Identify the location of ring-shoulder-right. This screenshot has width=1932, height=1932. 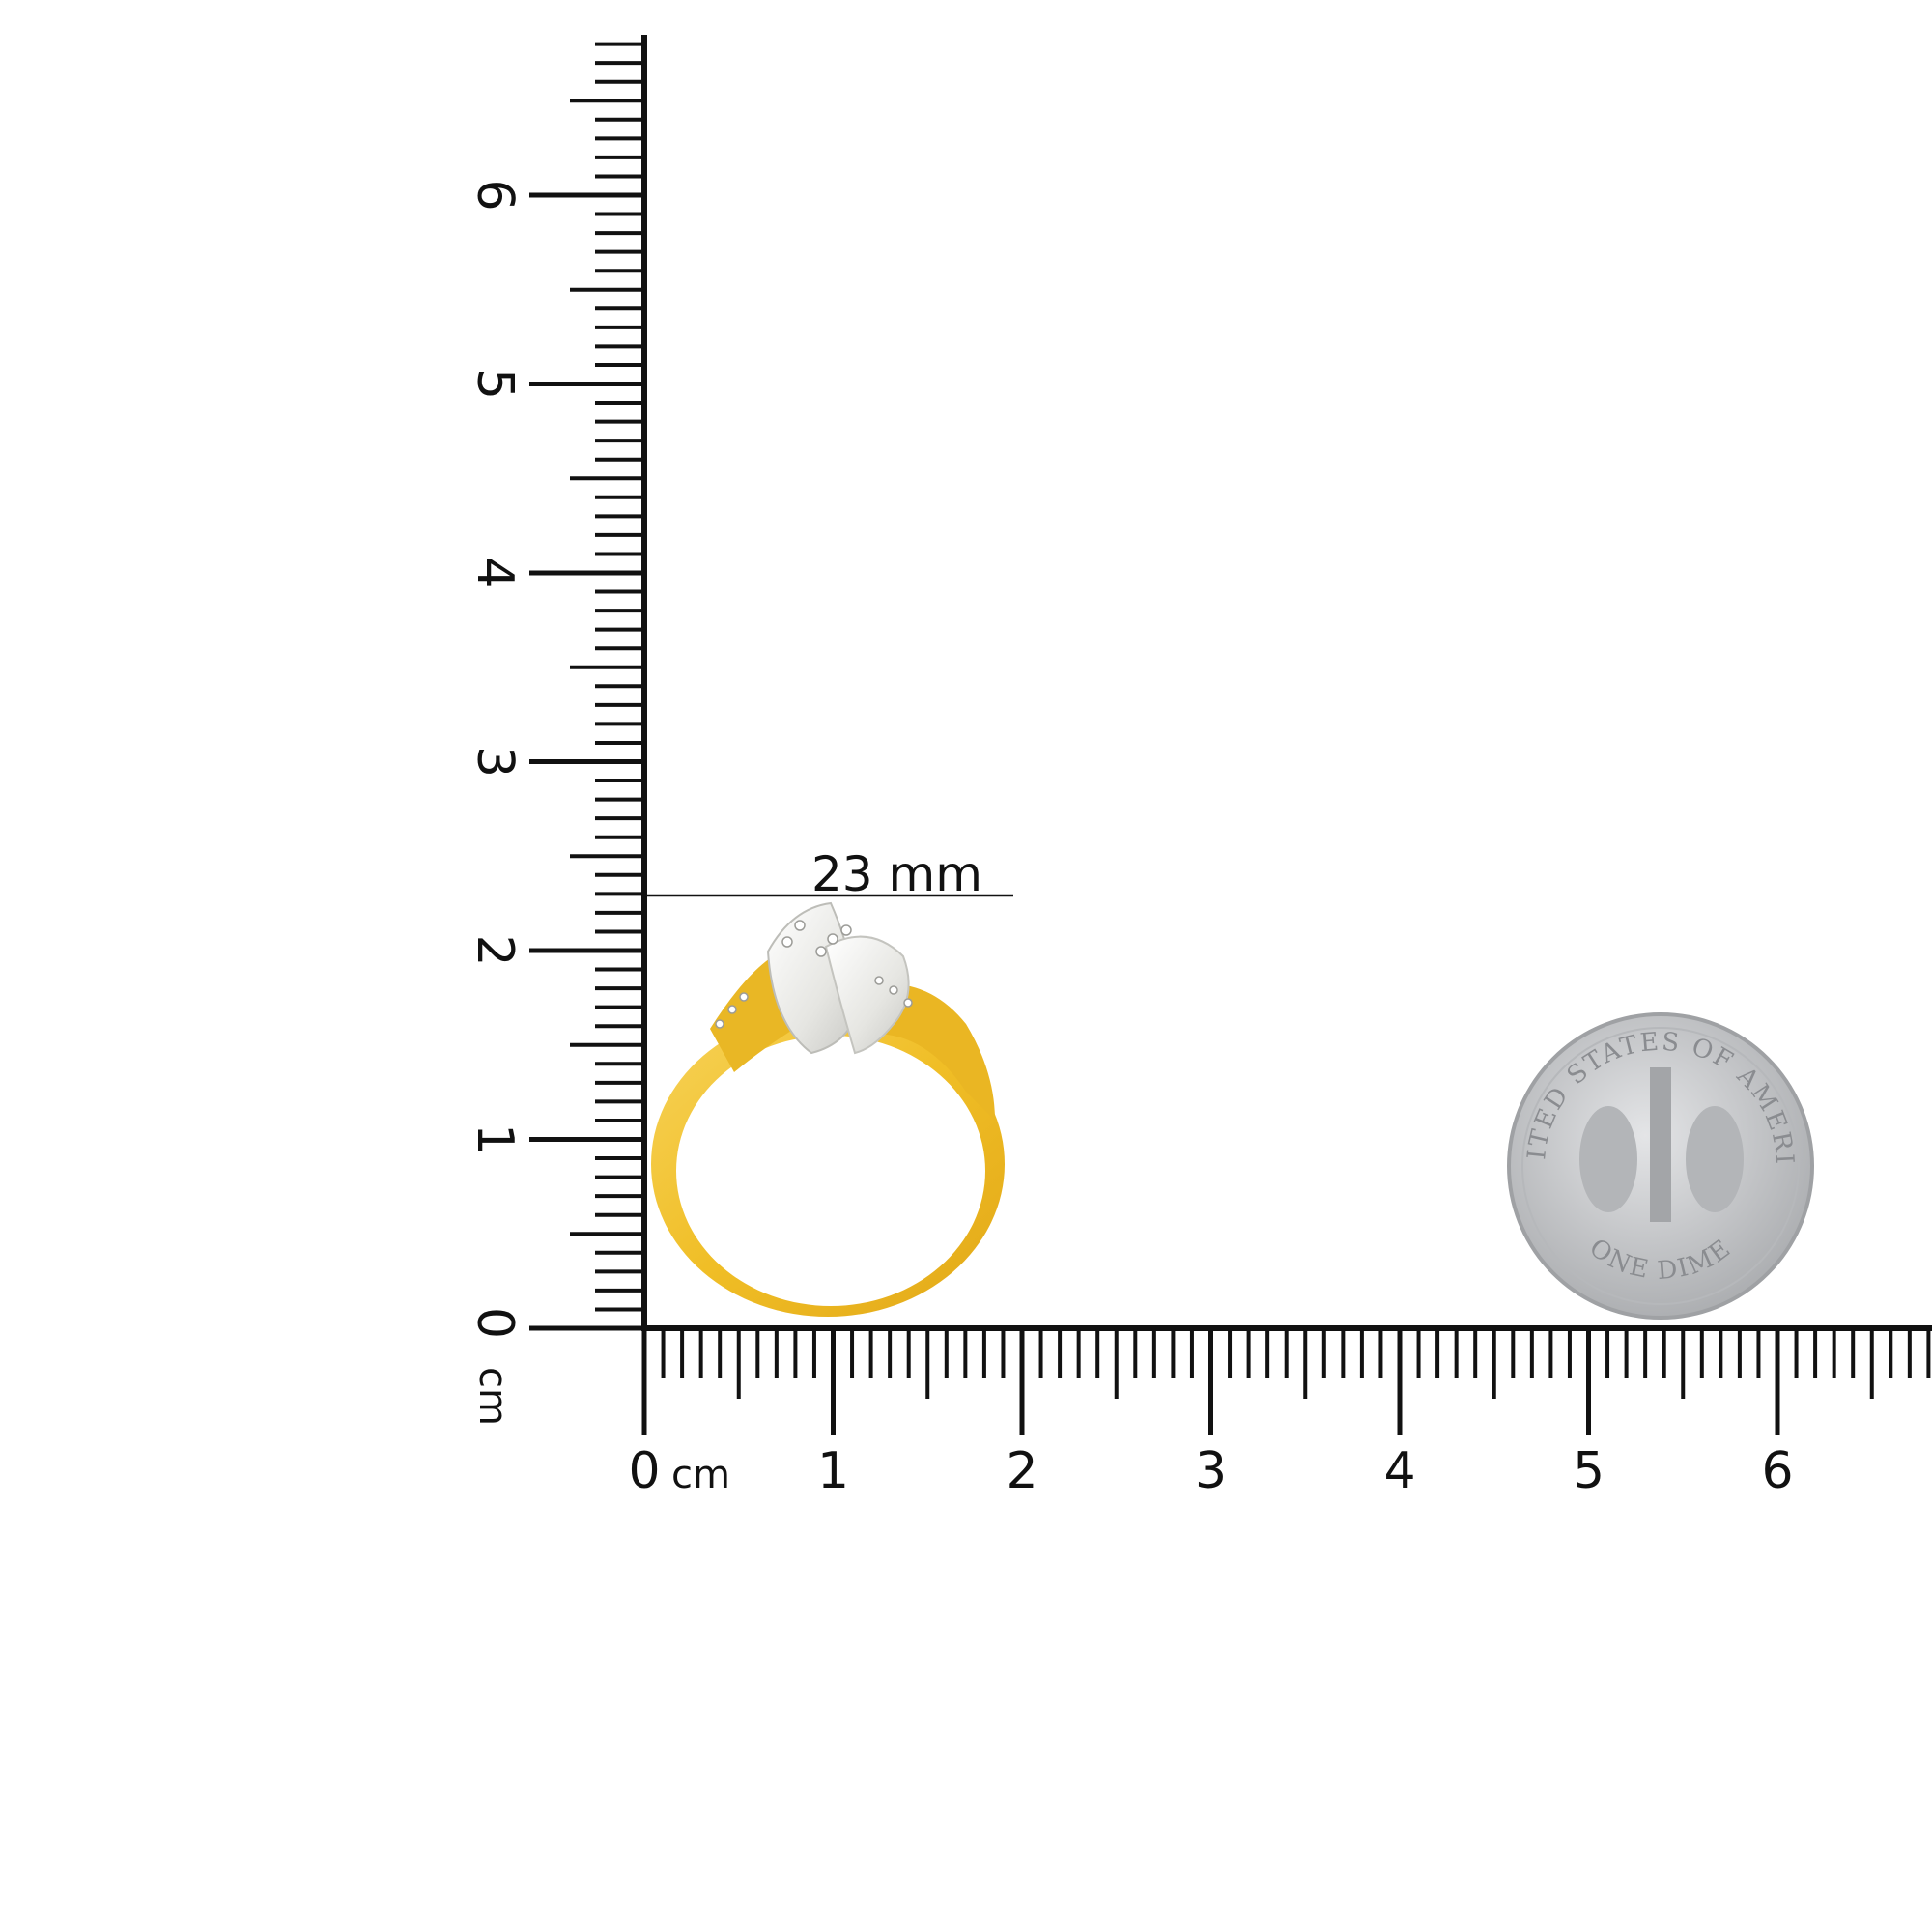
(932, 1052).